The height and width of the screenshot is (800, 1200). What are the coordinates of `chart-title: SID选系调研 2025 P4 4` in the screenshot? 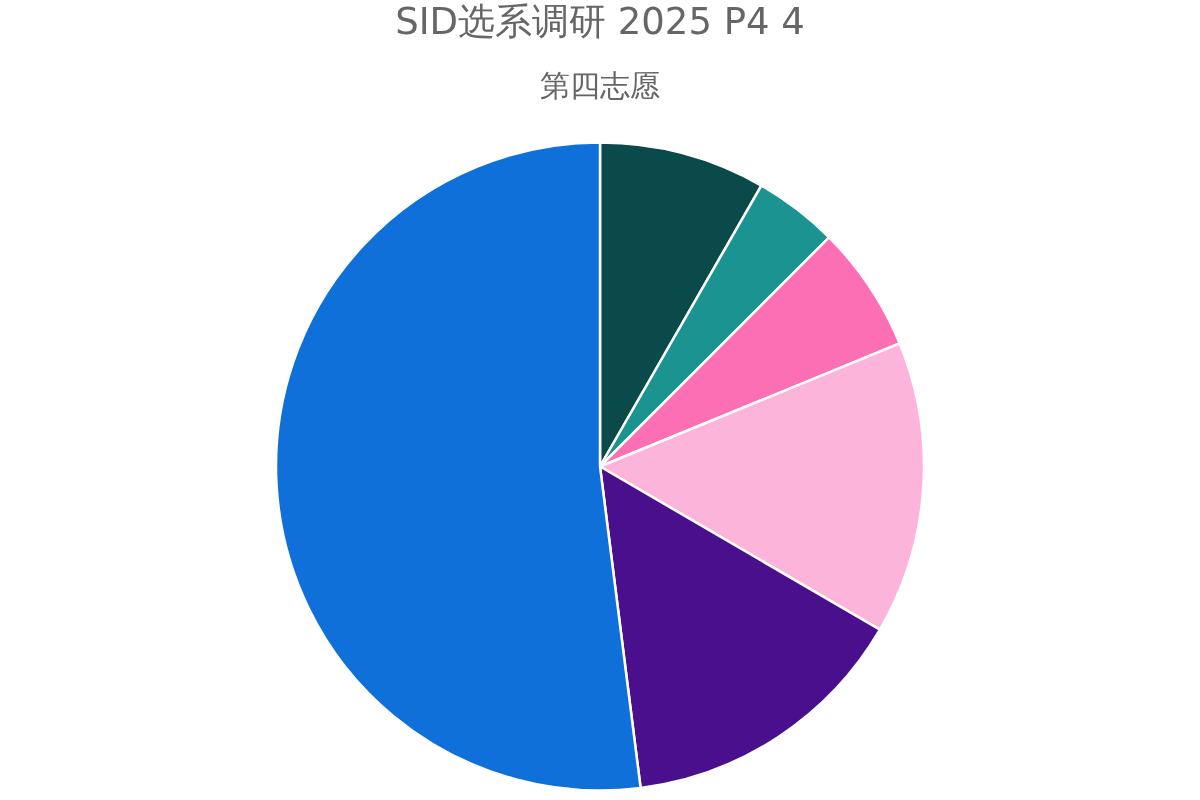 It's located at (600, 21).